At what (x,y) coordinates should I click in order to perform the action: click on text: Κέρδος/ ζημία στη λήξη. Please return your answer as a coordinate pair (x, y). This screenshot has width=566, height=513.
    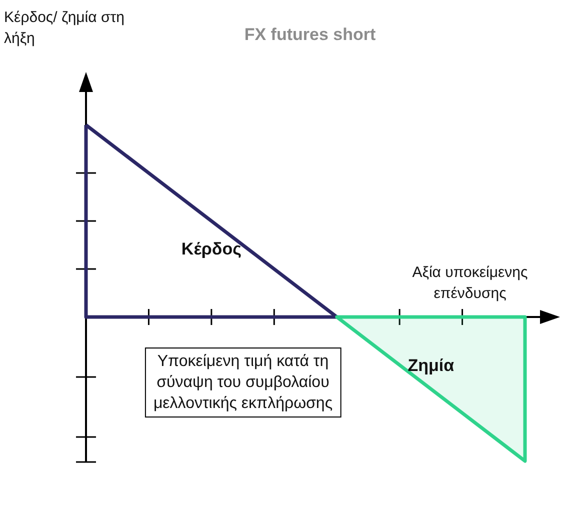
    Looking at the image, I should click on (64, 28).